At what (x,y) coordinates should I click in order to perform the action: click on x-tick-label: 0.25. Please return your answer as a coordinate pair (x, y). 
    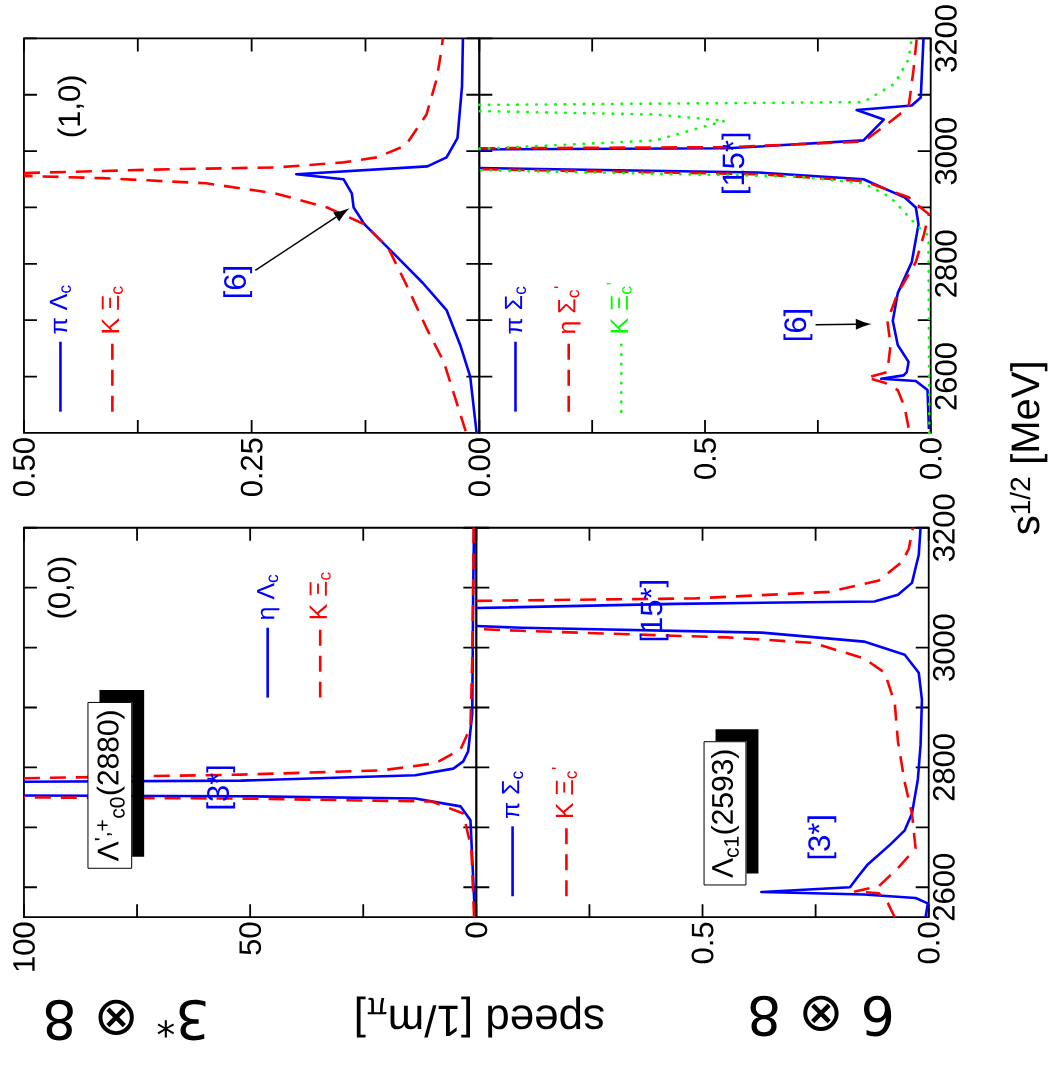
    Looking at the image, I should click on (251, 467).